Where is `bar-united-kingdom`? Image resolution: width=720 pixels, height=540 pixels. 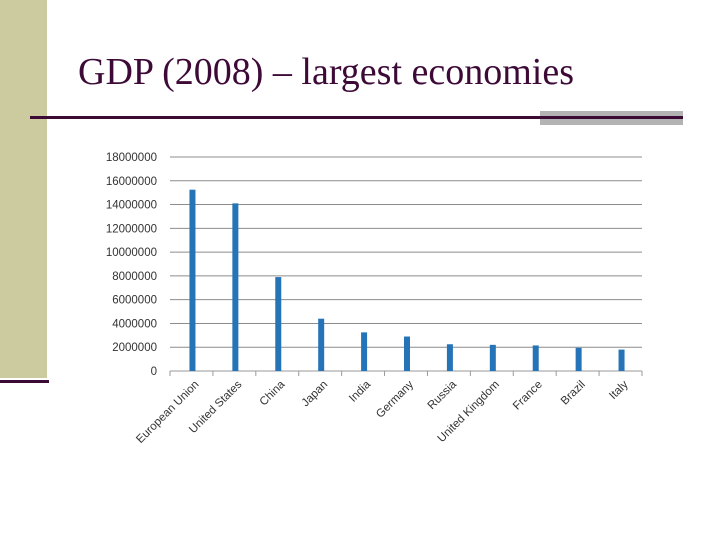 bar-united-kingdom is located at coordinates (492, 357).